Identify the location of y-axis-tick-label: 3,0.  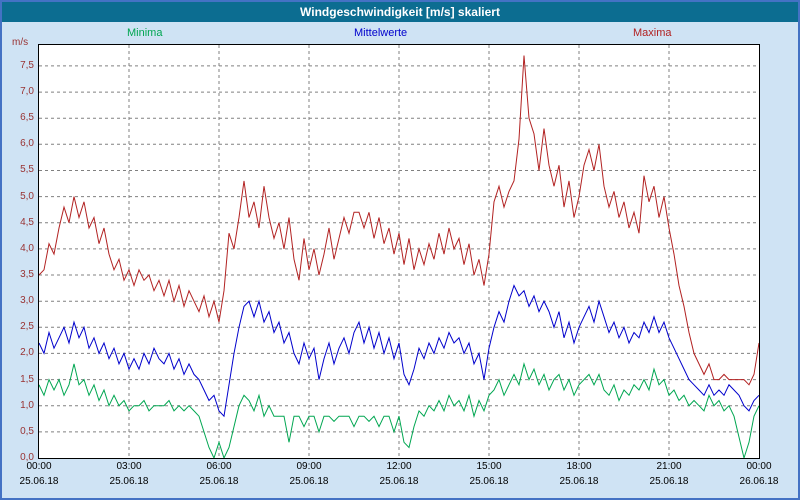
(27, 301).